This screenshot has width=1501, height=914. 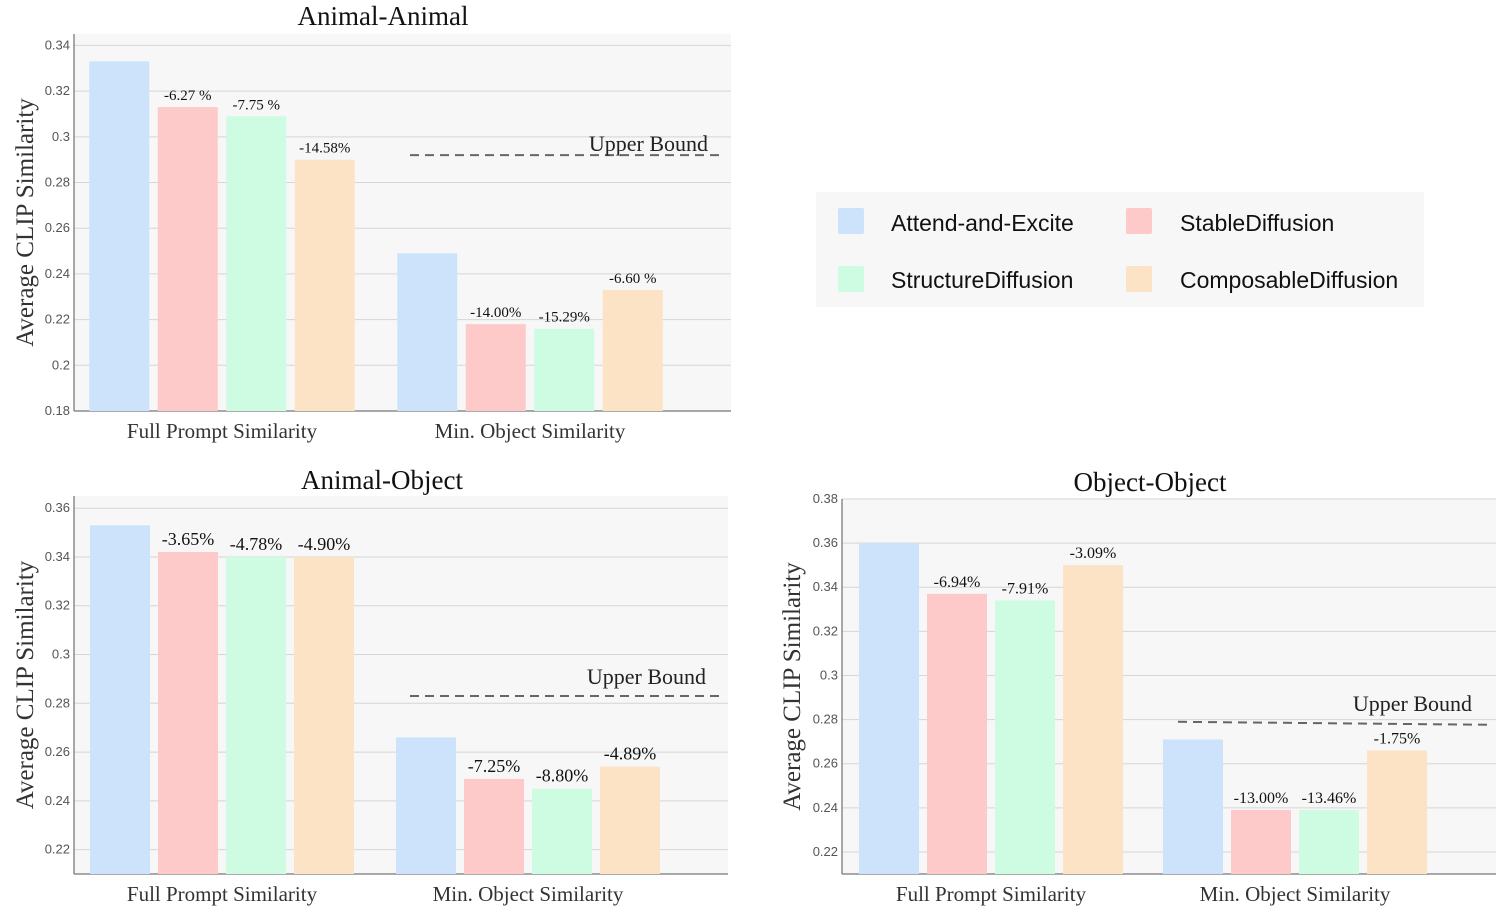 What do you see at coordinates (1334, 723) in the screenshot?
I see `upper-bound-line` at bounding box center [1334, 723].